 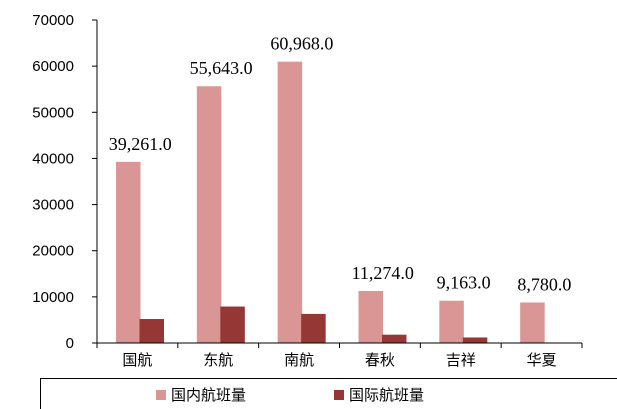 I want to click on data-label: 60,968.0, so click(x=301, y=44).